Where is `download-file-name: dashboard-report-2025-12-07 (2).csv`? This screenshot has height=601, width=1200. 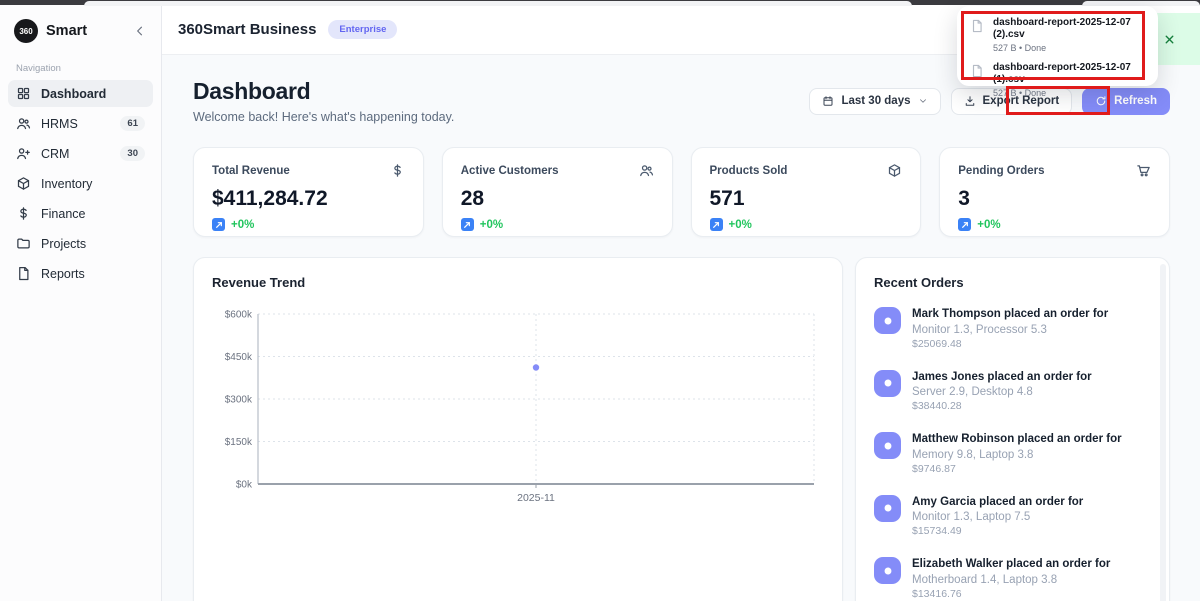
download-file-name: dashboard-report-2025-12-07 (2).csv is located at coordinates (1062, 28).